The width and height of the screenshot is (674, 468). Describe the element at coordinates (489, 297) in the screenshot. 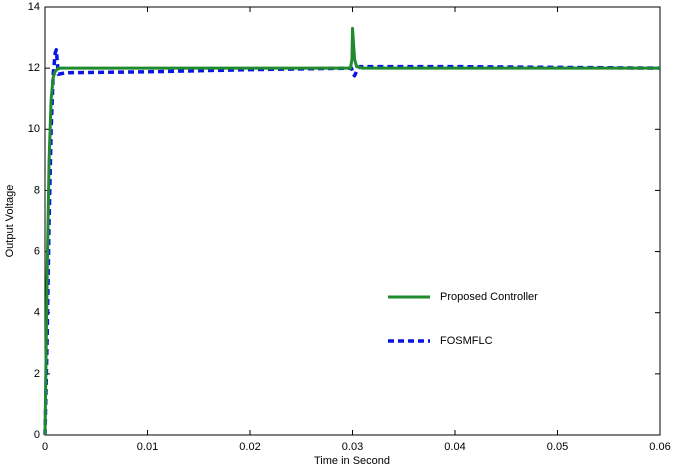

I see `legend-label: Proposed Controller` at that location.